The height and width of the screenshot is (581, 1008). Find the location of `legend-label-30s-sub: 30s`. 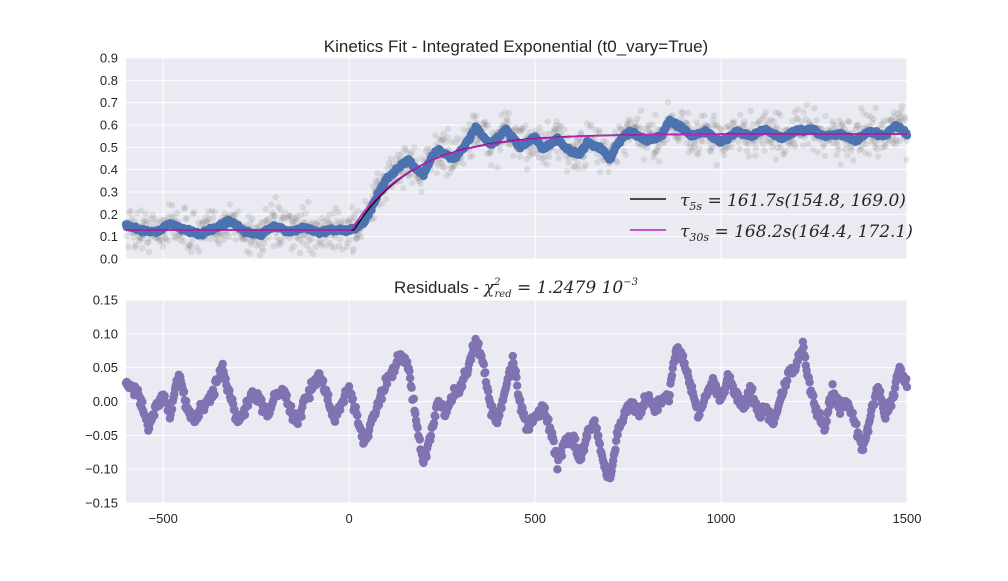

legend-label-30s-sub: 30s is located at coordinates (699, 237).